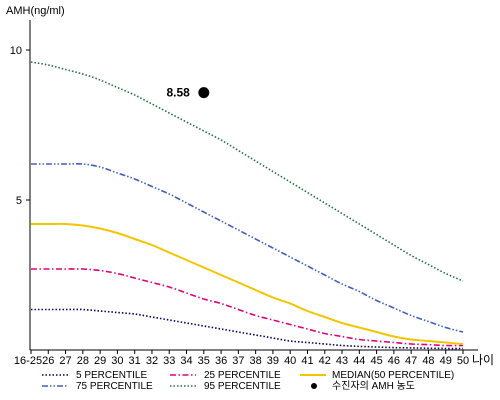  I want to click on x-tick-label: 47, so click(411, 361).